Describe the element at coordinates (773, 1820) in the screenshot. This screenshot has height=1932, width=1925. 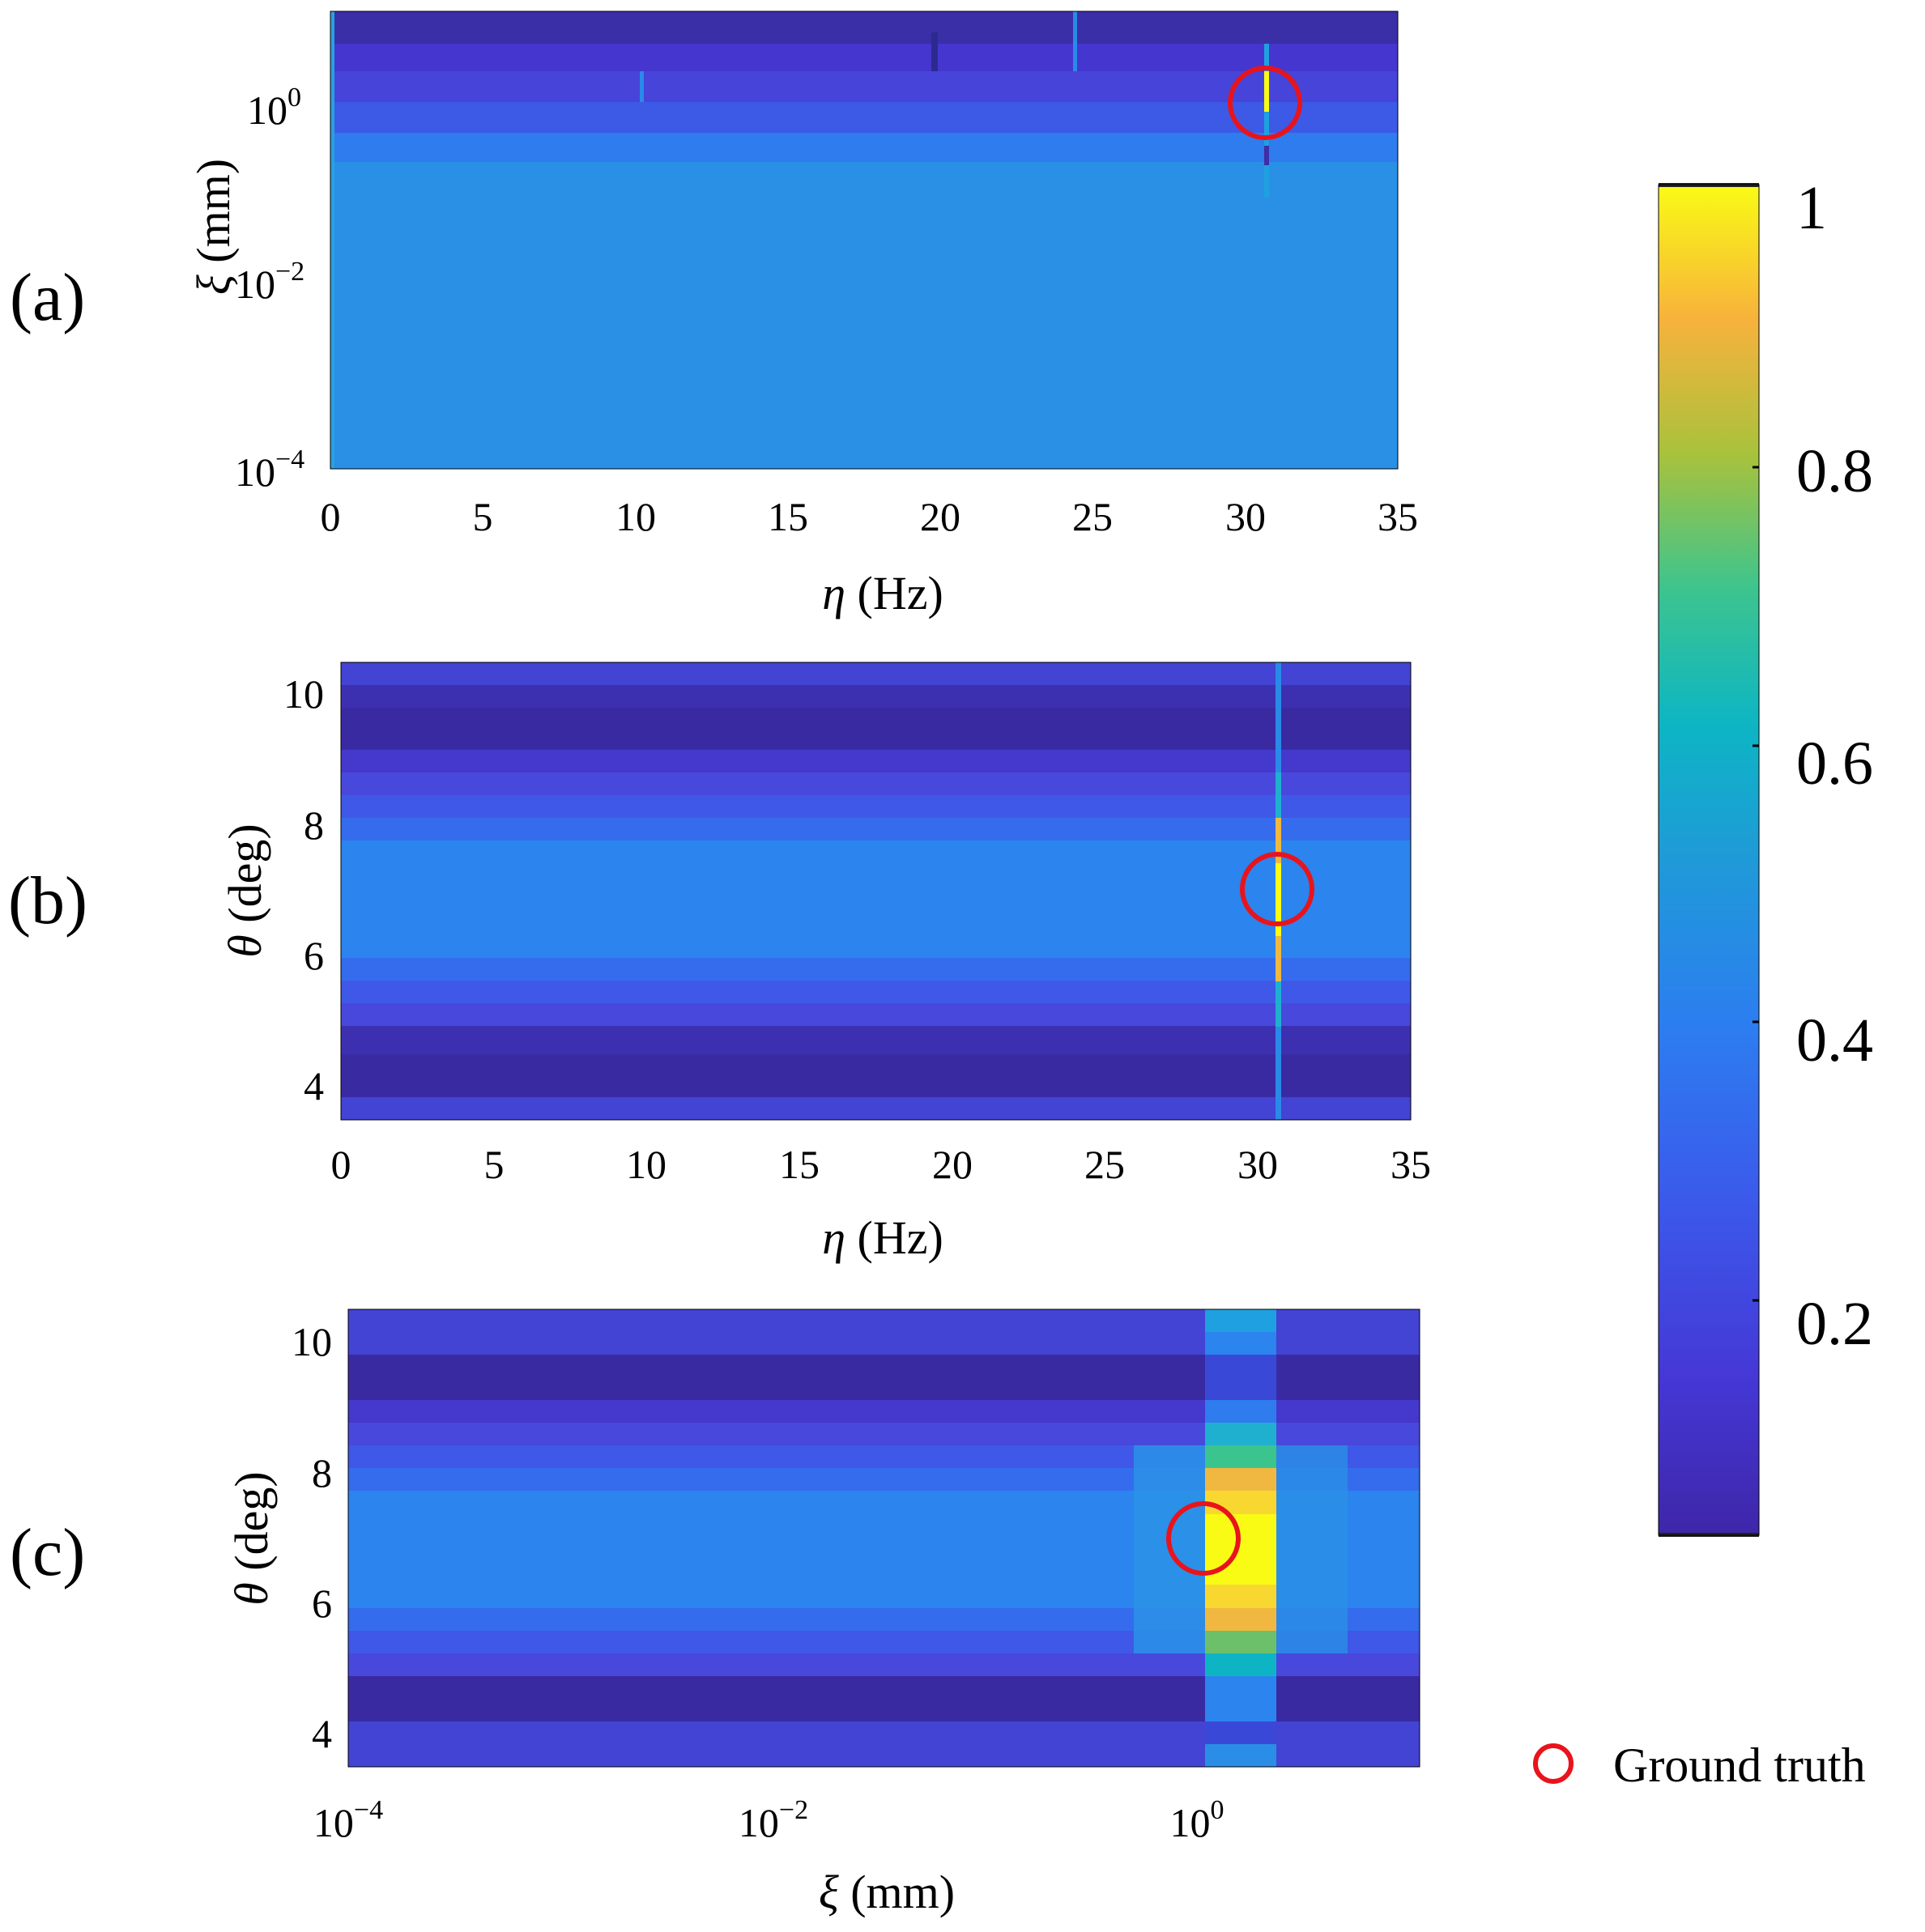
I see `panel-c-x-tick: 10⁻²` at that location.